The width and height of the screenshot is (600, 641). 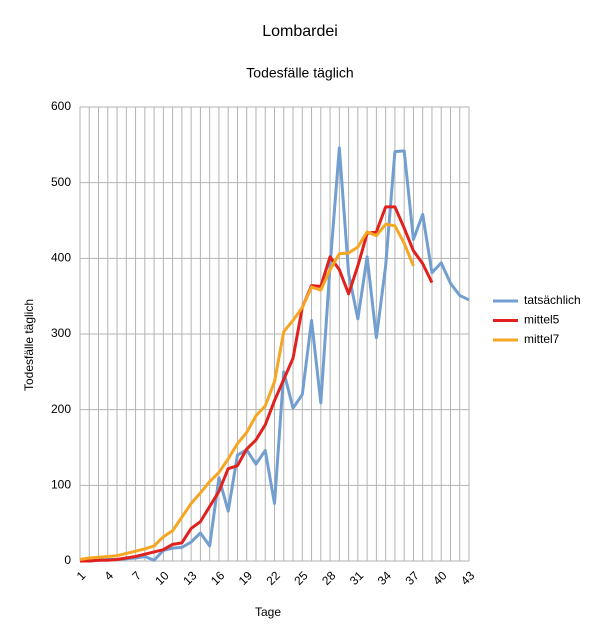 I want to click on x-tick-label: 40, so click(x=440, y=578).